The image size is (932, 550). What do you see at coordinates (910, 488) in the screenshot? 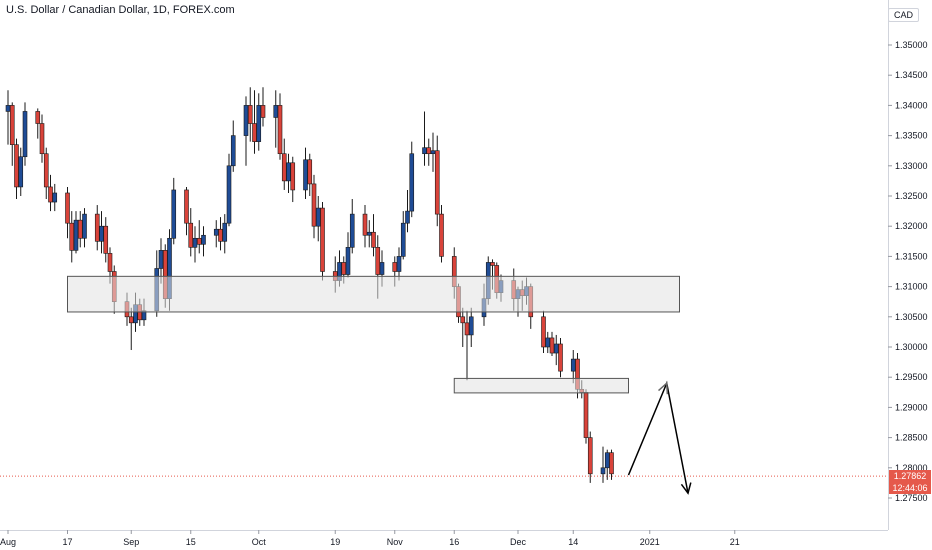
I see `countdown-tag: 12:44:06` at bounding box center [910, 488].